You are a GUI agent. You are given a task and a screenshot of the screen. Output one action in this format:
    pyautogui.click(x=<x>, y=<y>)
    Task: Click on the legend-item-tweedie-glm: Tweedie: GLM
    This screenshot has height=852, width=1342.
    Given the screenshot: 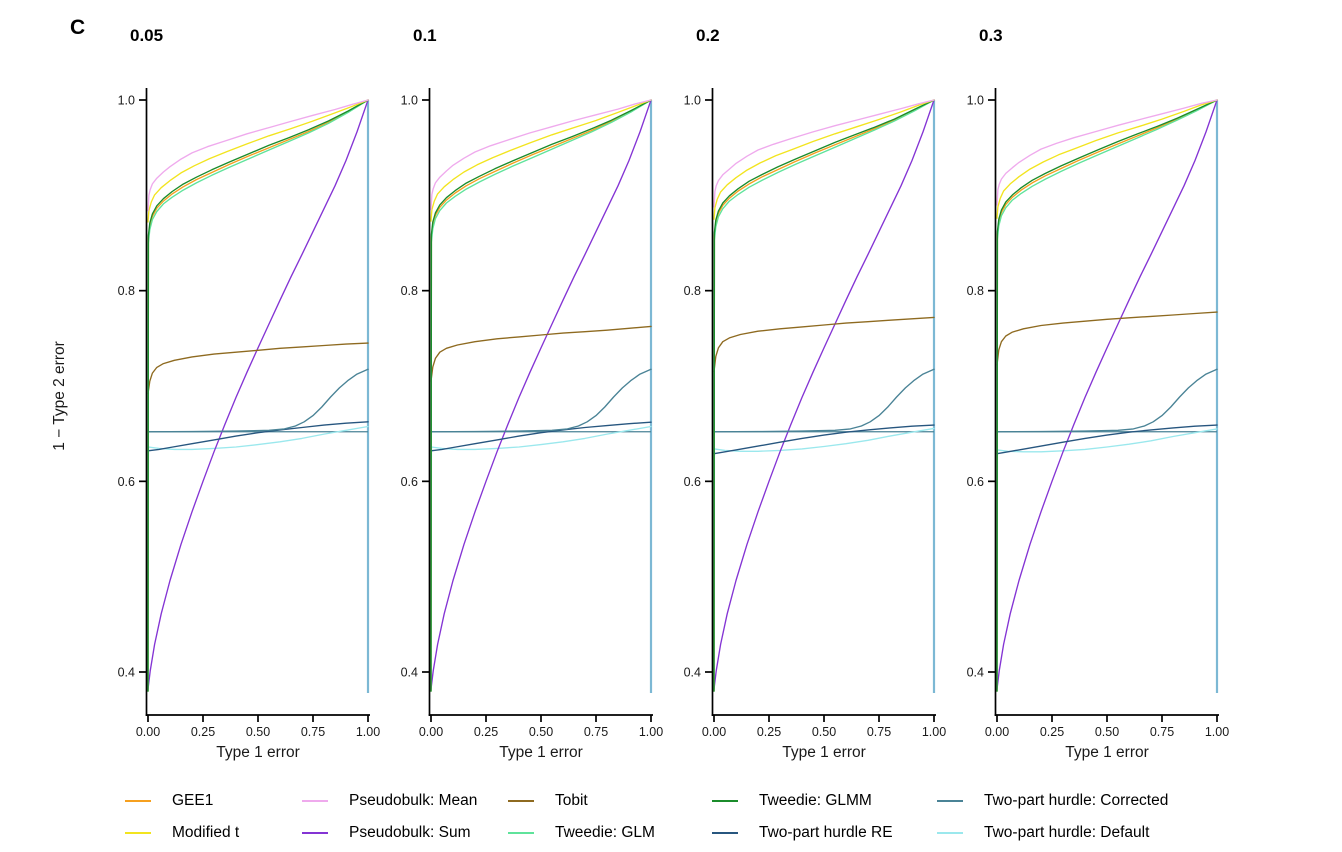 What is the action you would take?
    pyautogui.click(x=581, y=833)
    